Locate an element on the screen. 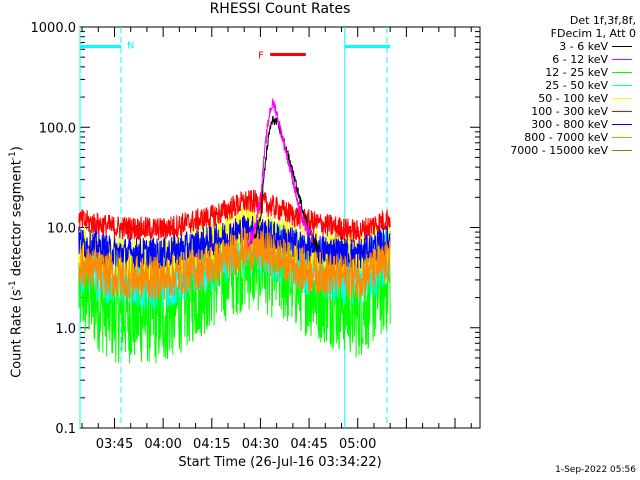 This screenshot has width=640, height=480. legend-entry: 12 - 25 keV is located at coordinates (560, 72).